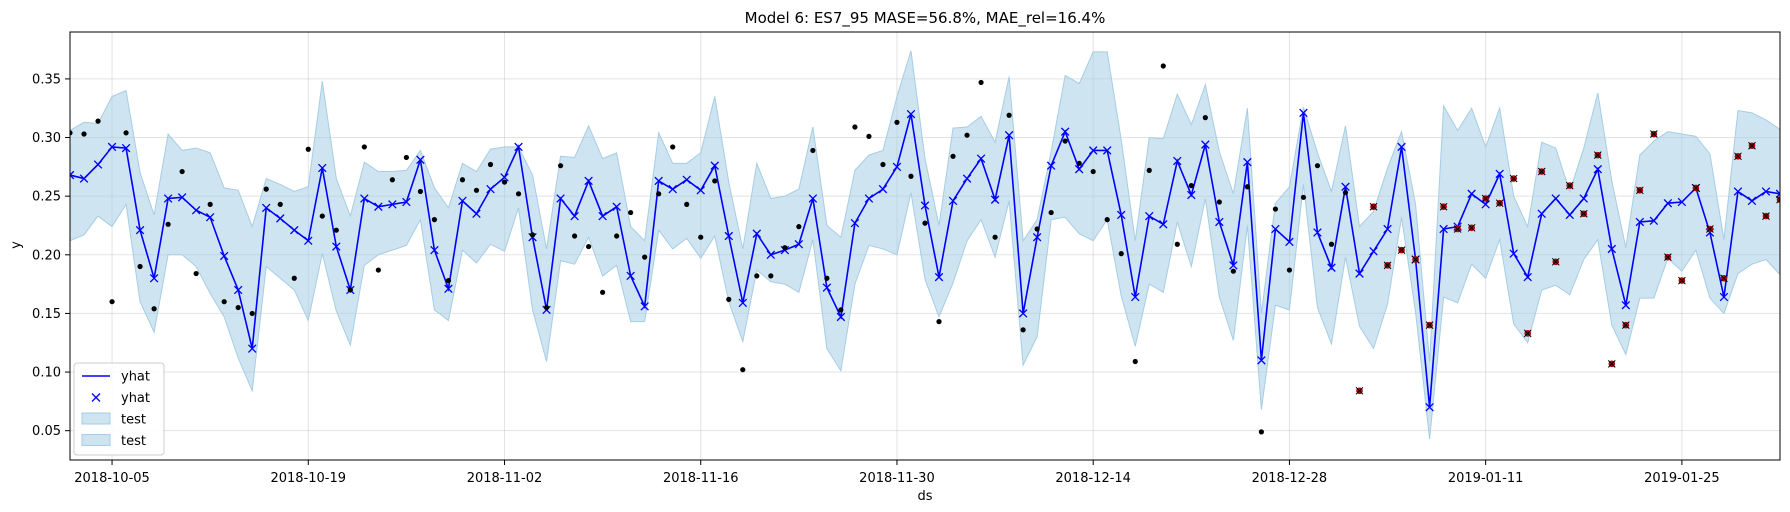 Image resolution: width=1790 pixels, height=512 pixels. I want to click on legend-box, so click(119, 409).